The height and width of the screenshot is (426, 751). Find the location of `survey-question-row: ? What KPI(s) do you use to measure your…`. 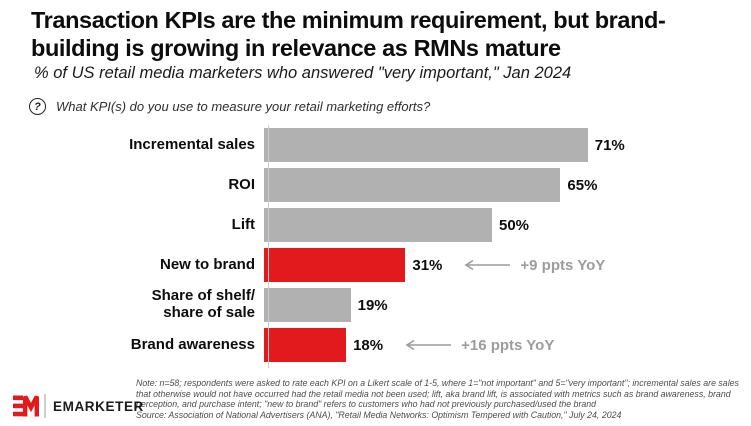

survey-question-row: ? What KPI(s) do you use to measure your… is located at coordinates (229, 106).